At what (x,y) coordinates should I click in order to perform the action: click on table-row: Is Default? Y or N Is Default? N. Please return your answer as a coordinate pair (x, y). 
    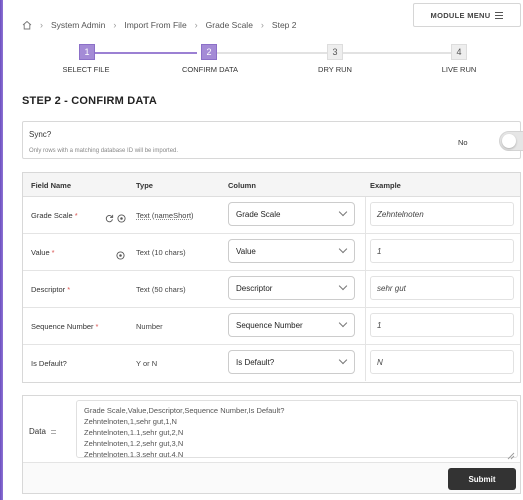
    Looking at the image, I should click on (271, 363).